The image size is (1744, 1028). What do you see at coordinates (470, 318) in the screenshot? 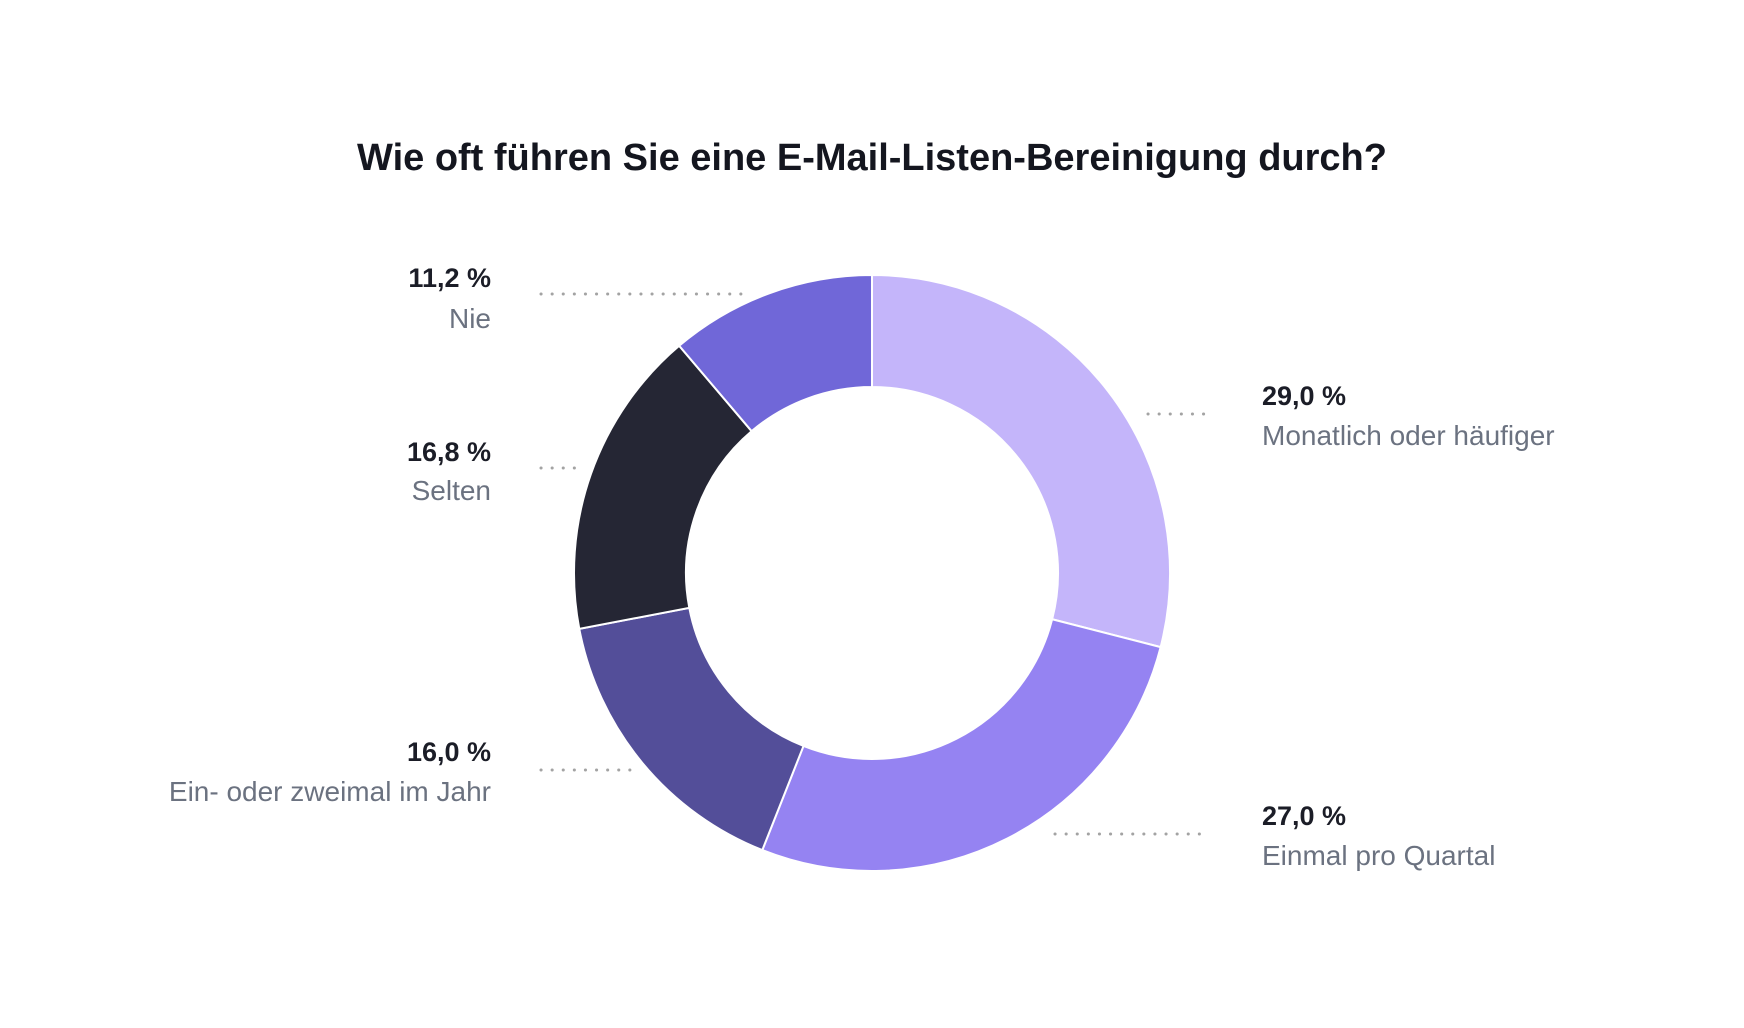
I see `category-label-nie: Nie` at bounding box center [470, 318].